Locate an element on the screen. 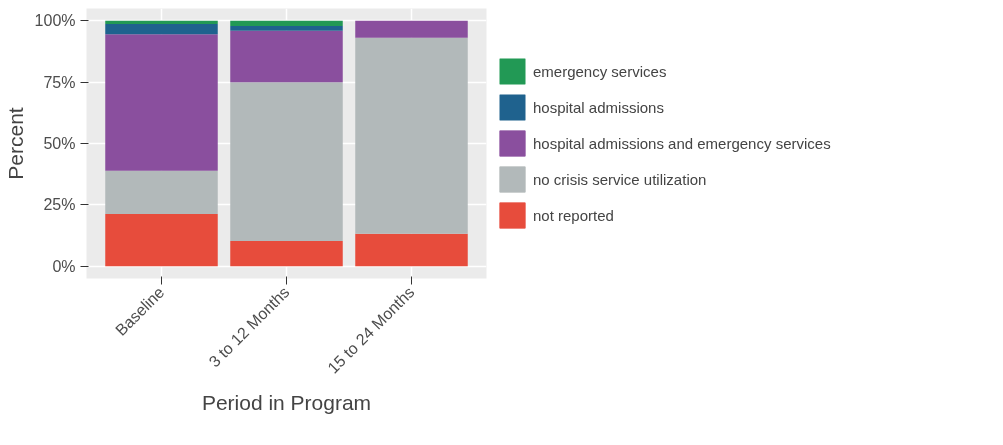  legend-label: hospital admissions and emergency services is located at coordinates (682, 143).